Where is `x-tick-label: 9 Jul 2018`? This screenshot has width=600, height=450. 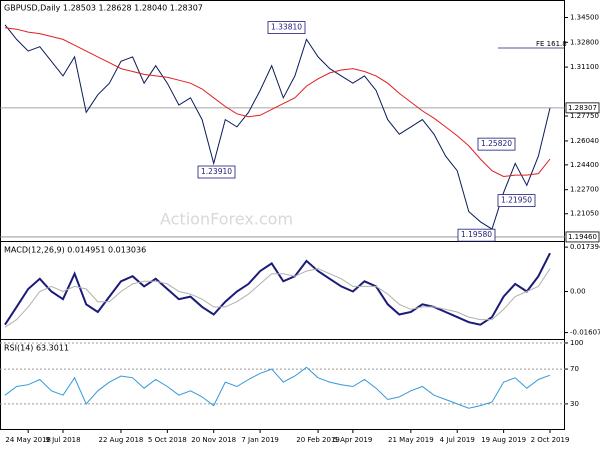
x-tick-label: 9 Jul 2018 is located at coordinates (62, 440).